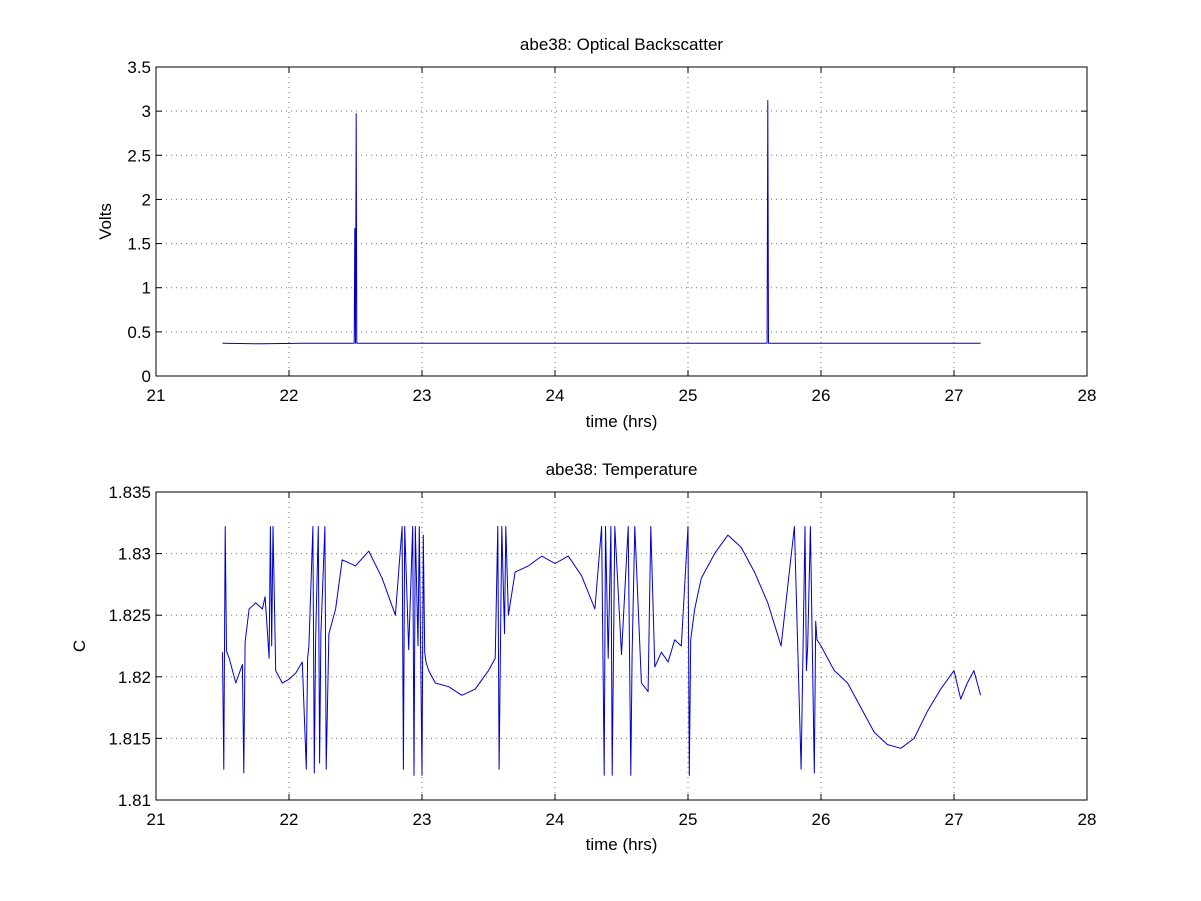 The height and width of the screenshot is (901, 1201). Describe the element at coordinates (622, 421) in the screenshot. I see `backscatter-xlabel: time (hrs)` at that location.